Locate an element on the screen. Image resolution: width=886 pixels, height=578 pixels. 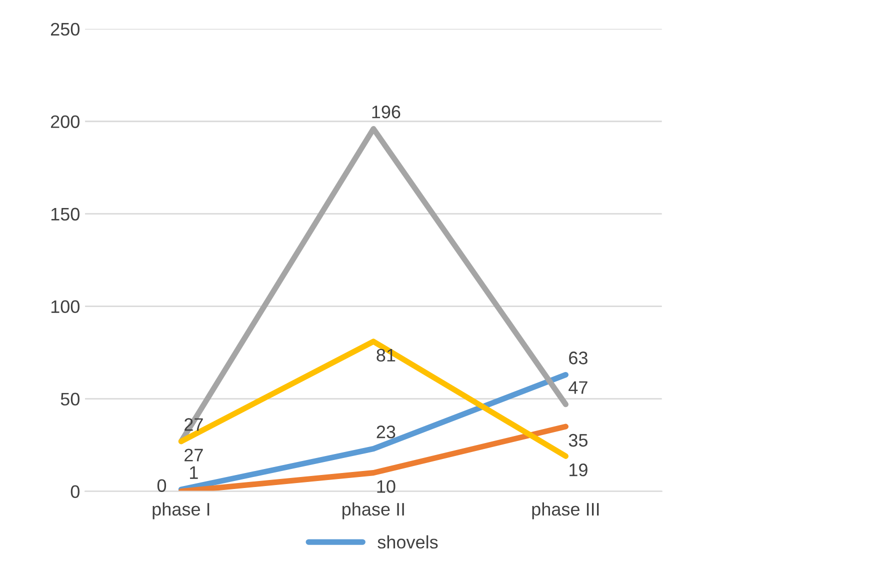
y-tick-label: 150 is located at coordinates (65, 214).